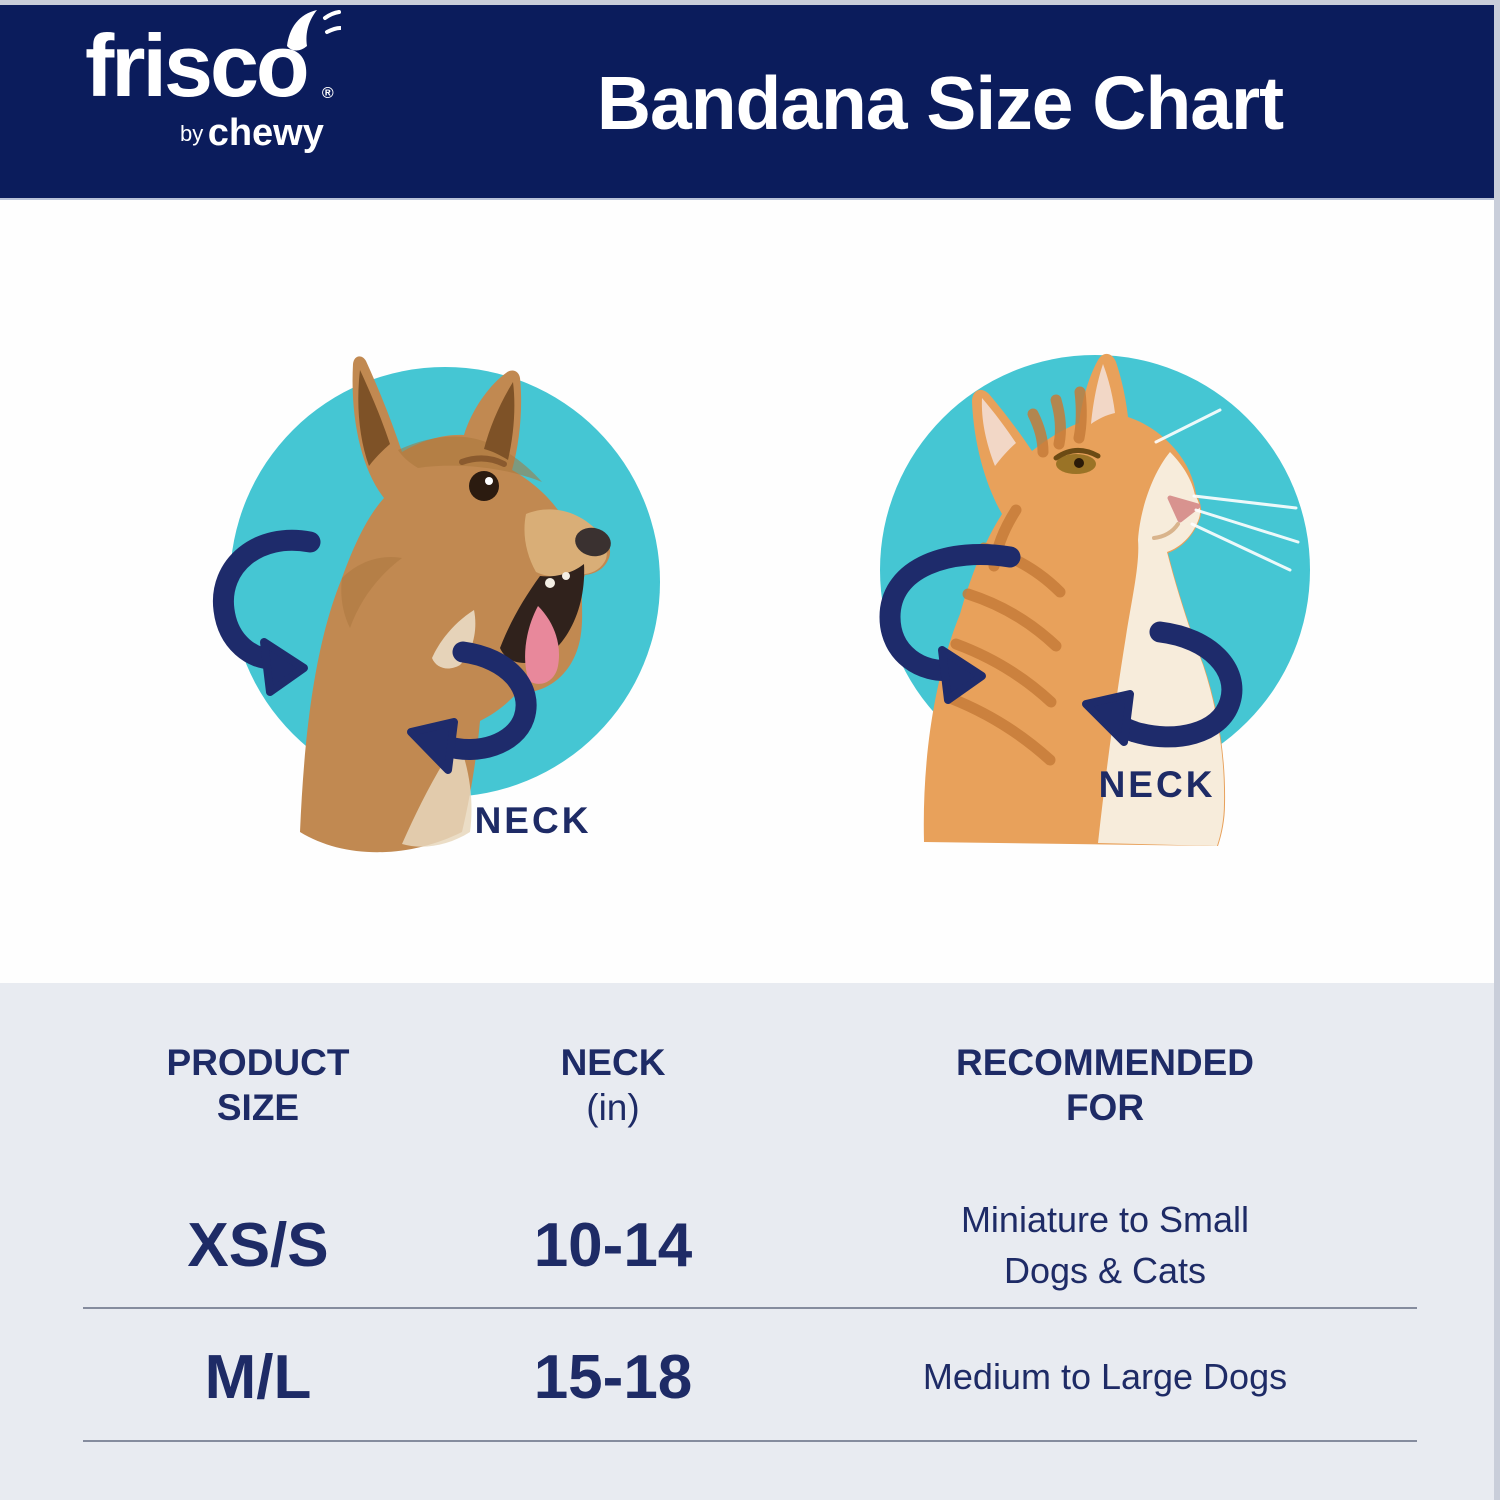  What do you see at coordinates (192, 133) in the screenshot?
I see `byline-by-text: by` at bounding box center [192, 133].